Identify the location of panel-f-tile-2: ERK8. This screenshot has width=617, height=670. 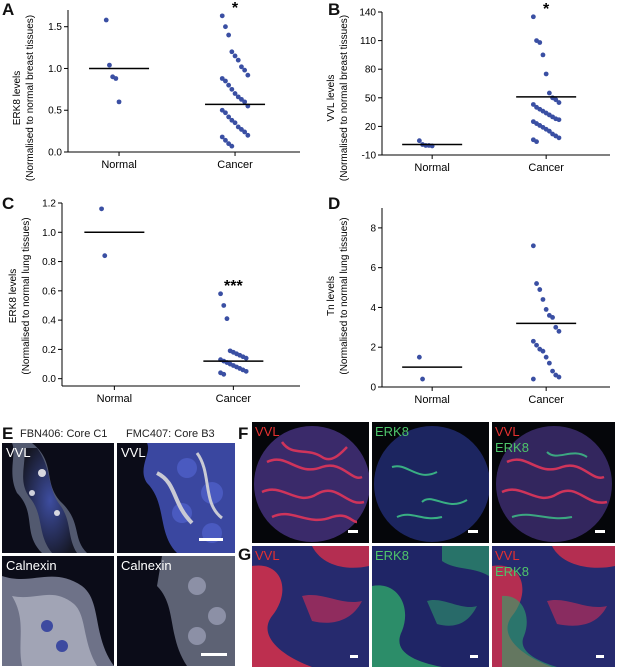
(430, 482).